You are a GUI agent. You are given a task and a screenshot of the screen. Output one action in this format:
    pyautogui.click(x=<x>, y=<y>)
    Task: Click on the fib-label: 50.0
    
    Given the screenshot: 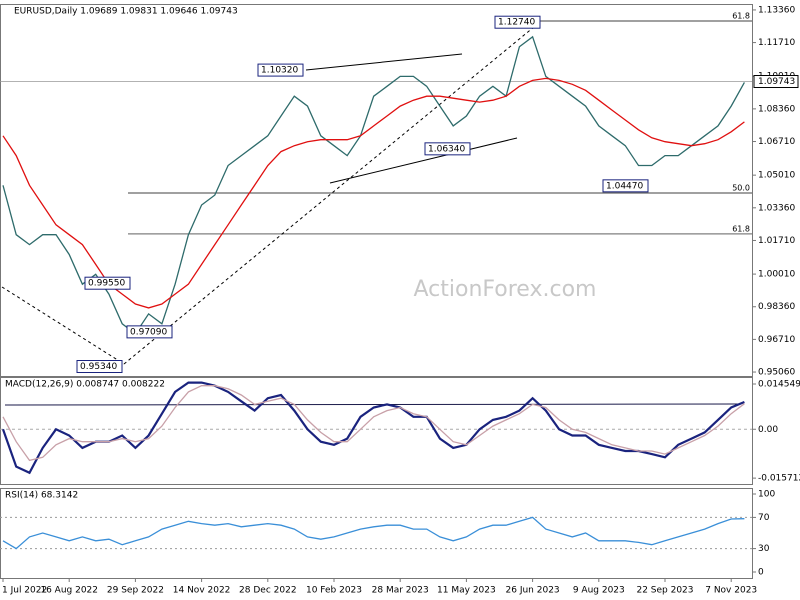 What is the action you would take?
    pyautogui.click(x=741, y=187)
    